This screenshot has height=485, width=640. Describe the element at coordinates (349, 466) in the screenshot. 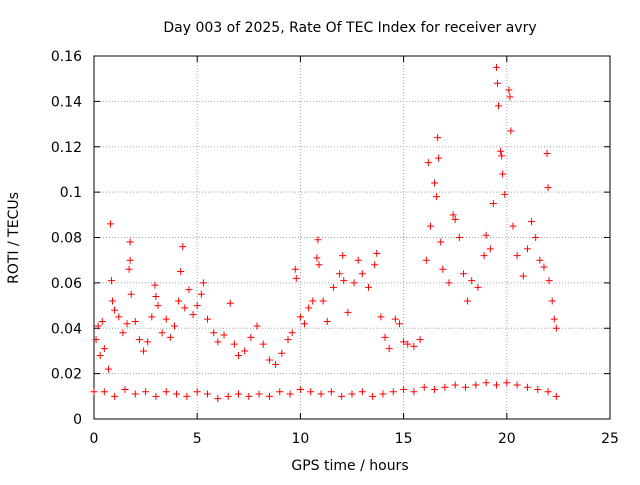

I see `x-axis-label: GPS time / hours` at that location.